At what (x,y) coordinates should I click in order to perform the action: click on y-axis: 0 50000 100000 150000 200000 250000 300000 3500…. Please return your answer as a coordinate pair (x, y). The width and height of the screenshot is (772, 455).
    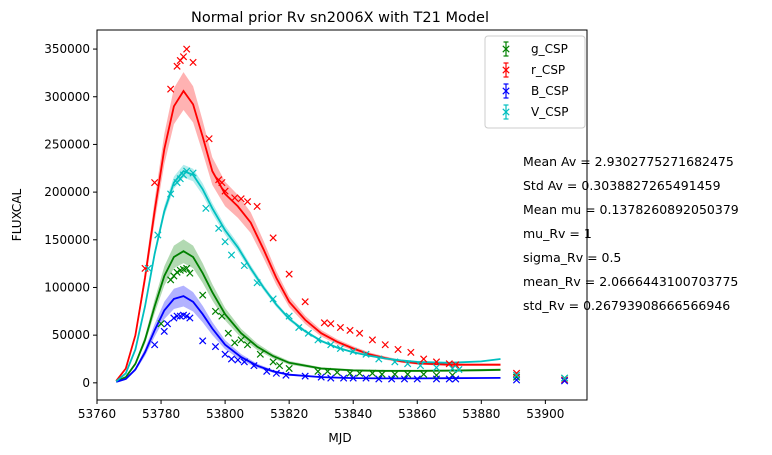
    Looking at the image, I should click on (70, 216).